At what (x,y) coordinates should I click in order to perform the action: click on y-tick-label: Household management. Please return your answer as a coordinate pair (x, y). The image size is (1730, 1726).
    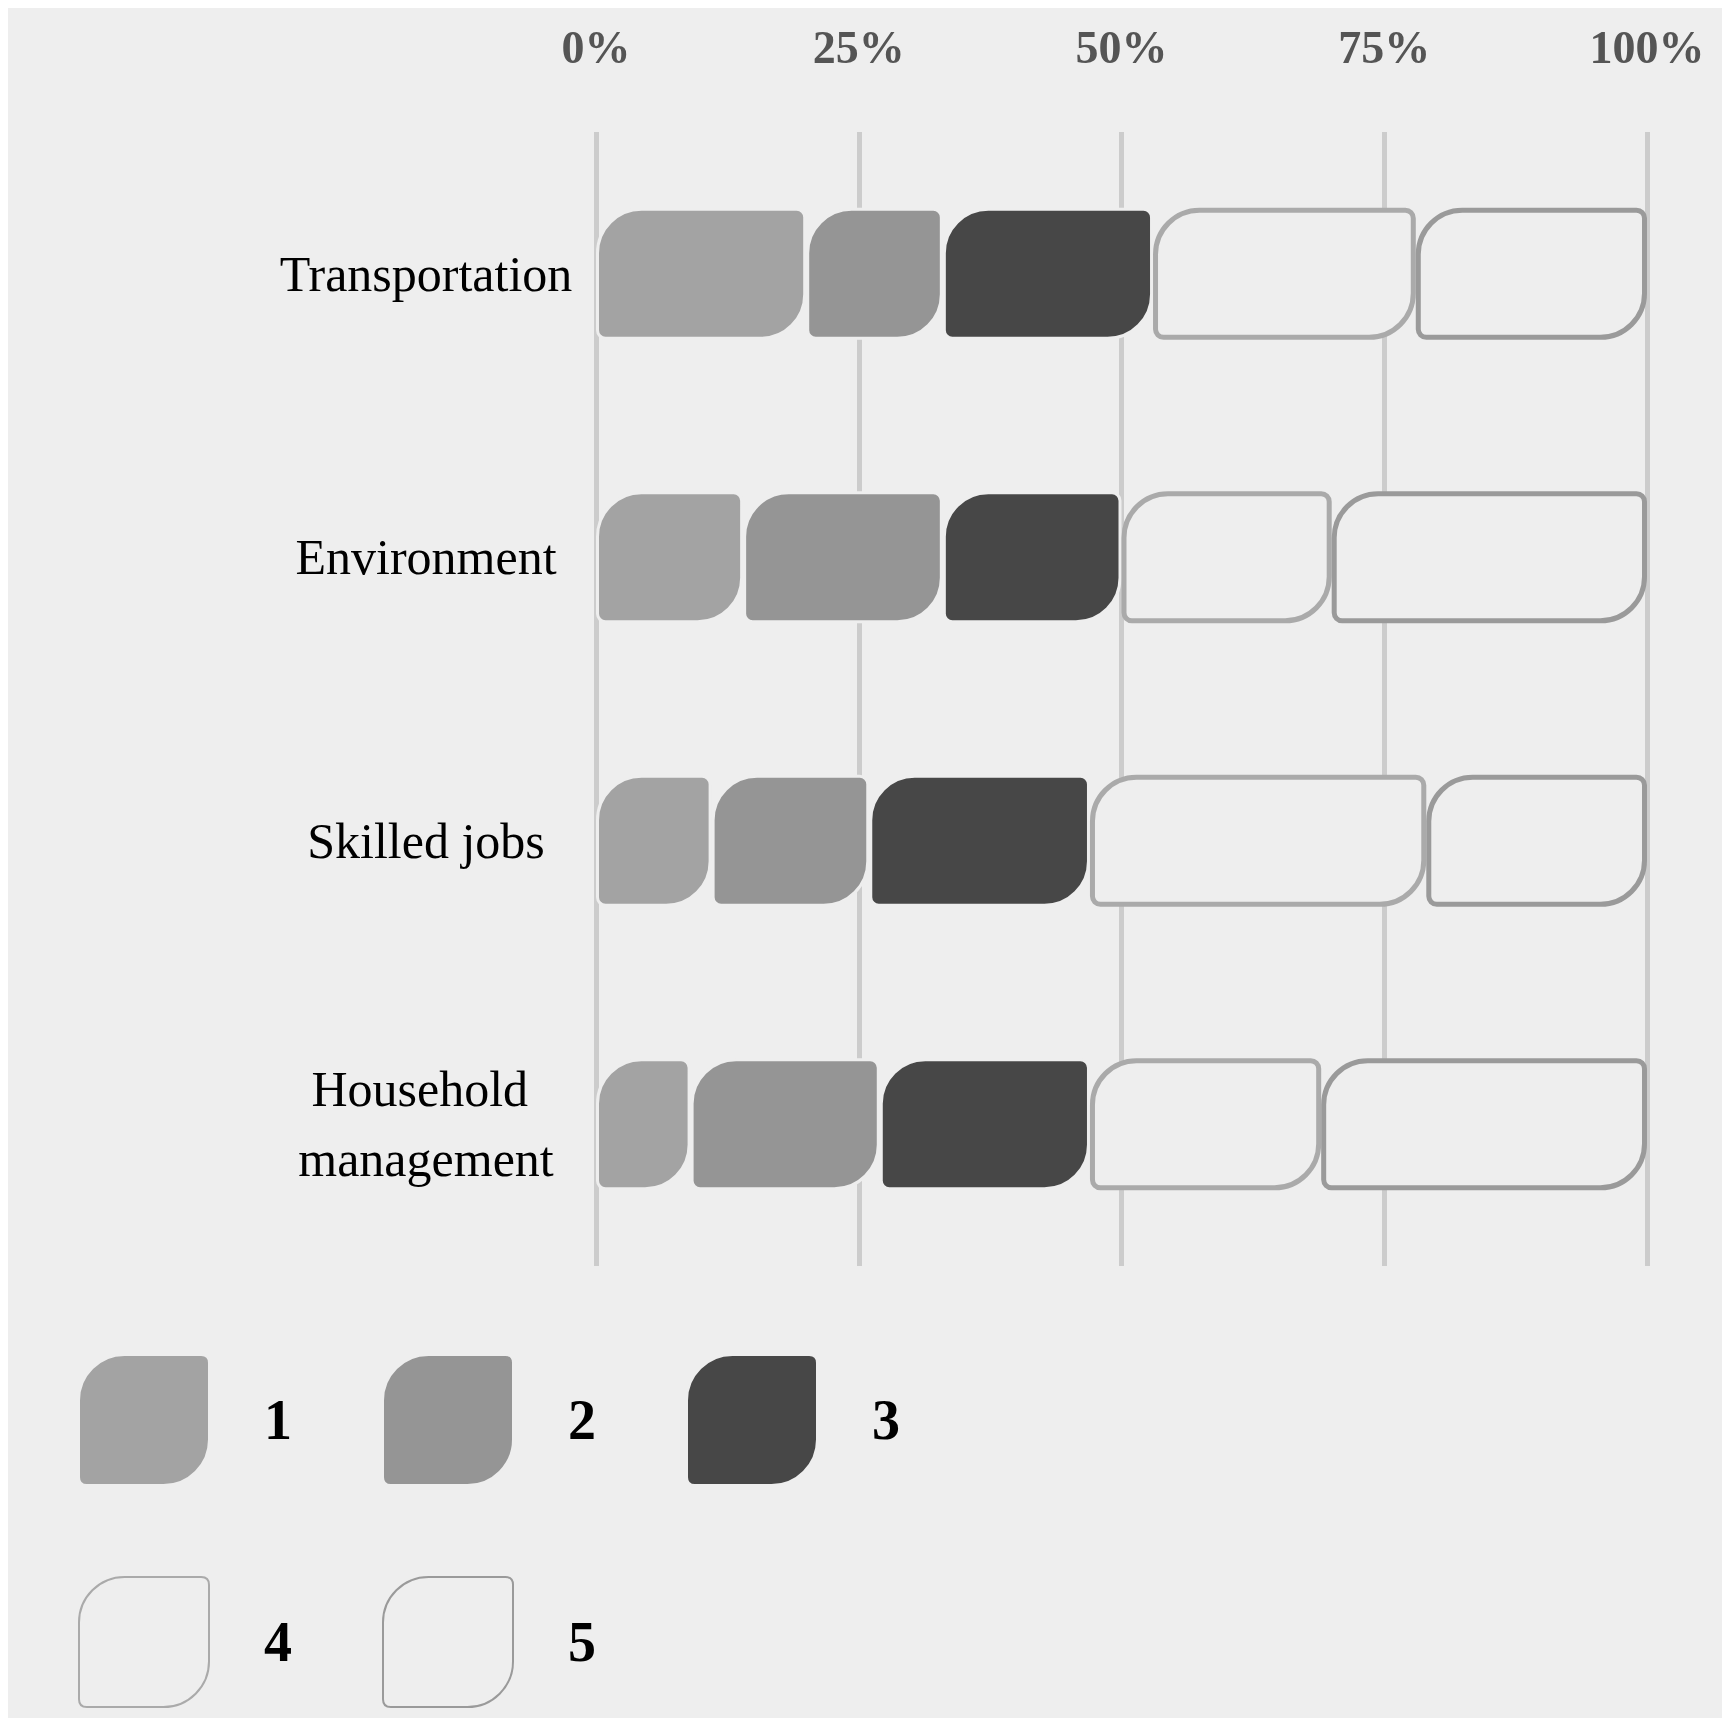
    Looking at the image, I should click on (426, 1124).